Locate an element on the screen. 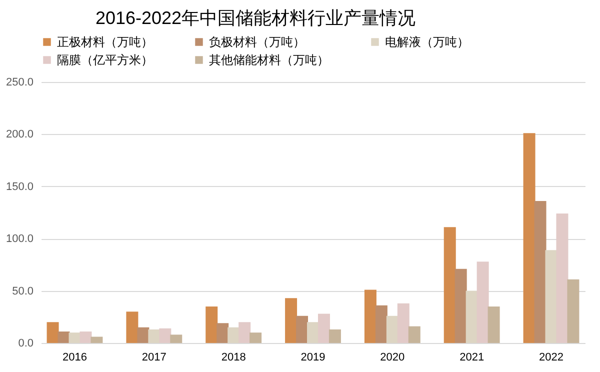 This screenshot has width=600, height=372. legend-label: 电解液（万吨） is located at coordinates (427, 42).